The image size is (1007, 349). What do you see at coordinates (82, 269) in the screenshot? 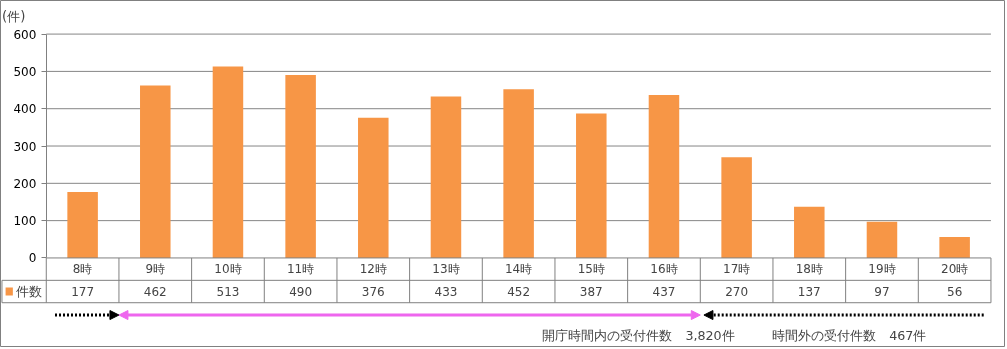
I see `x-tick-label: 8時` at bounding box center [82, 269].